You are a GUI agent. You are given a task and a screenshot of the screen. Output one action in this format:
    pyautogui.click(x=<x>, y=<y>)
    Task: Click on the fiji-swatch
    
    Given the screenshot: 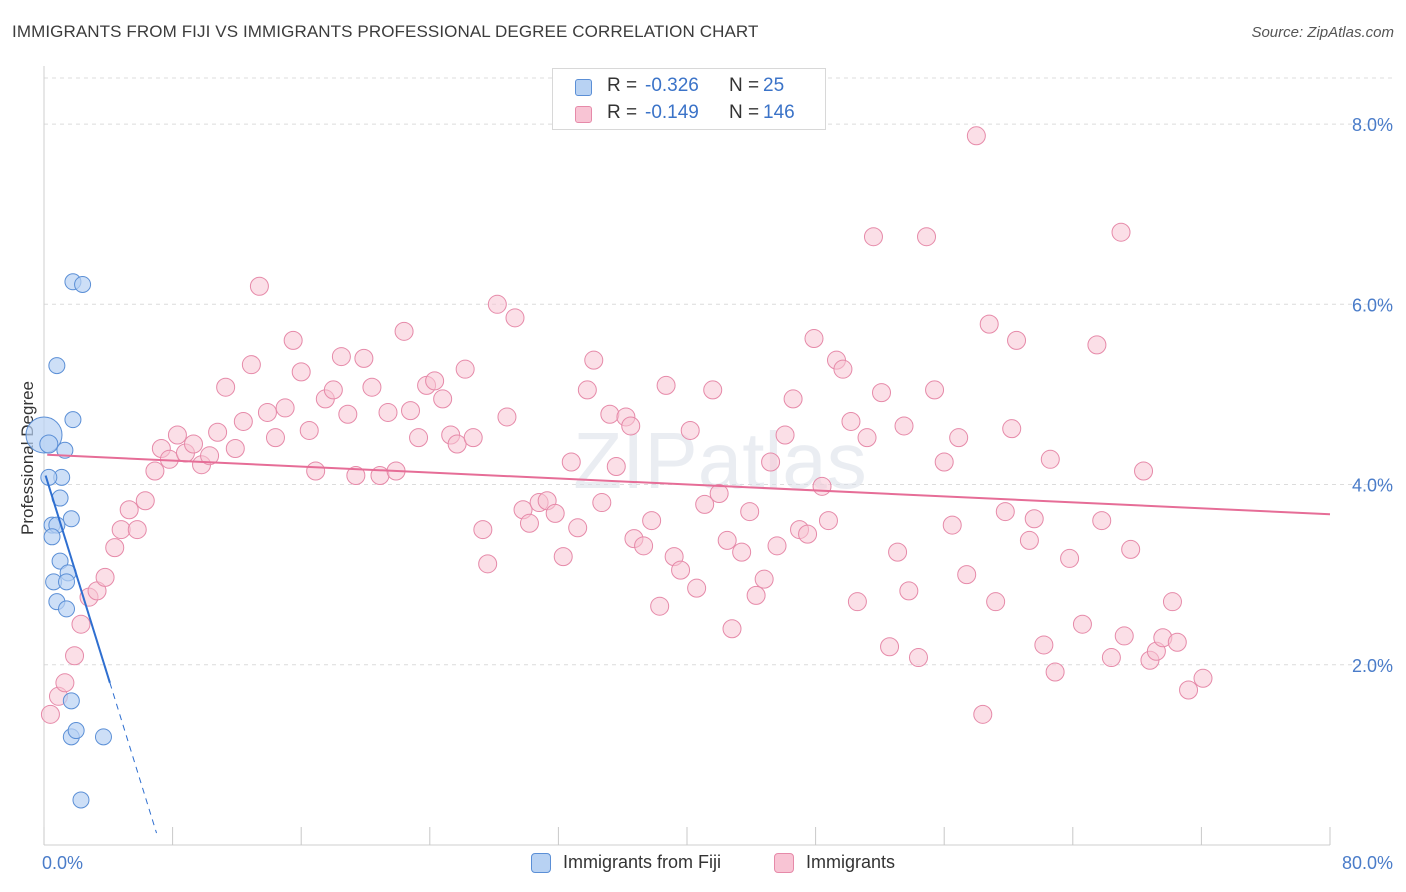 What is the action you would take?
    pyautogui.click(x=541, y=863)
    